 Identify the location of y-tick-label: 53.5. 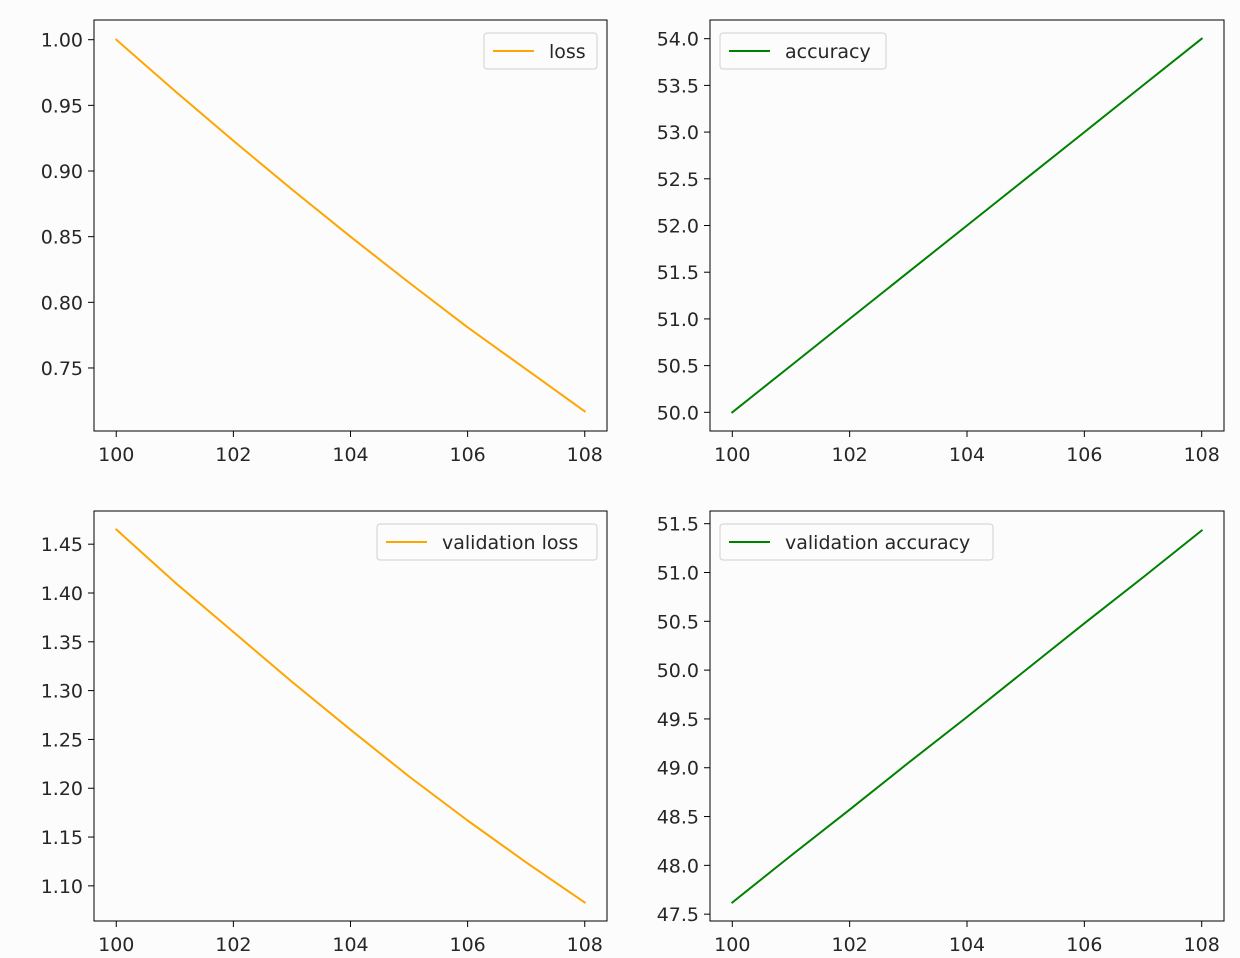
(678, 86).